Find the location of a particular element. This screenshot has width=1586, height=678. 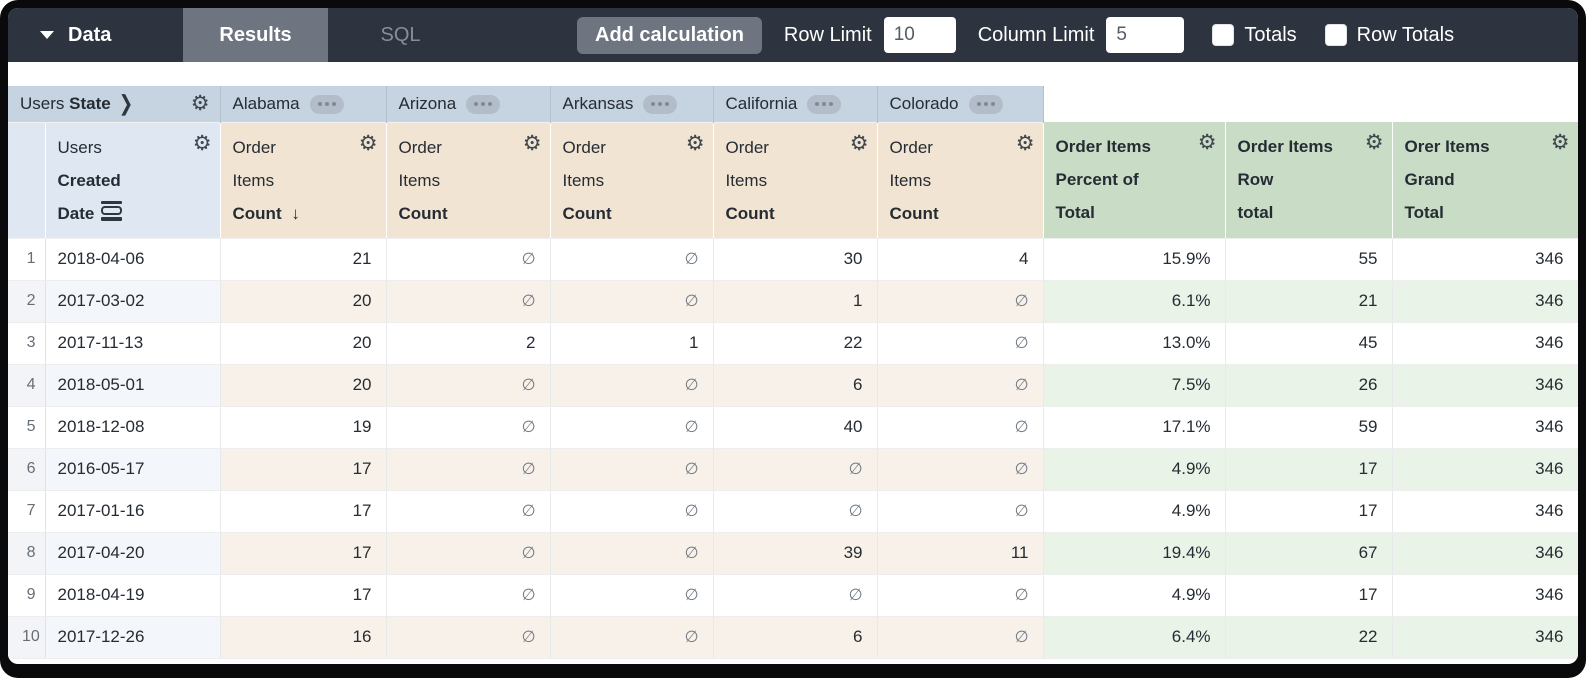

totals-checkbox is located at coordinates (1223, 35).